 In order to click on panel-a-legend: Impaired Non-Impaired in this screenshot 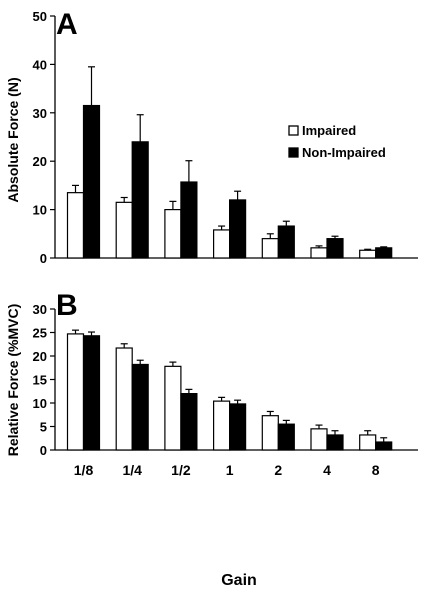, I will do `click(337, 141)`.